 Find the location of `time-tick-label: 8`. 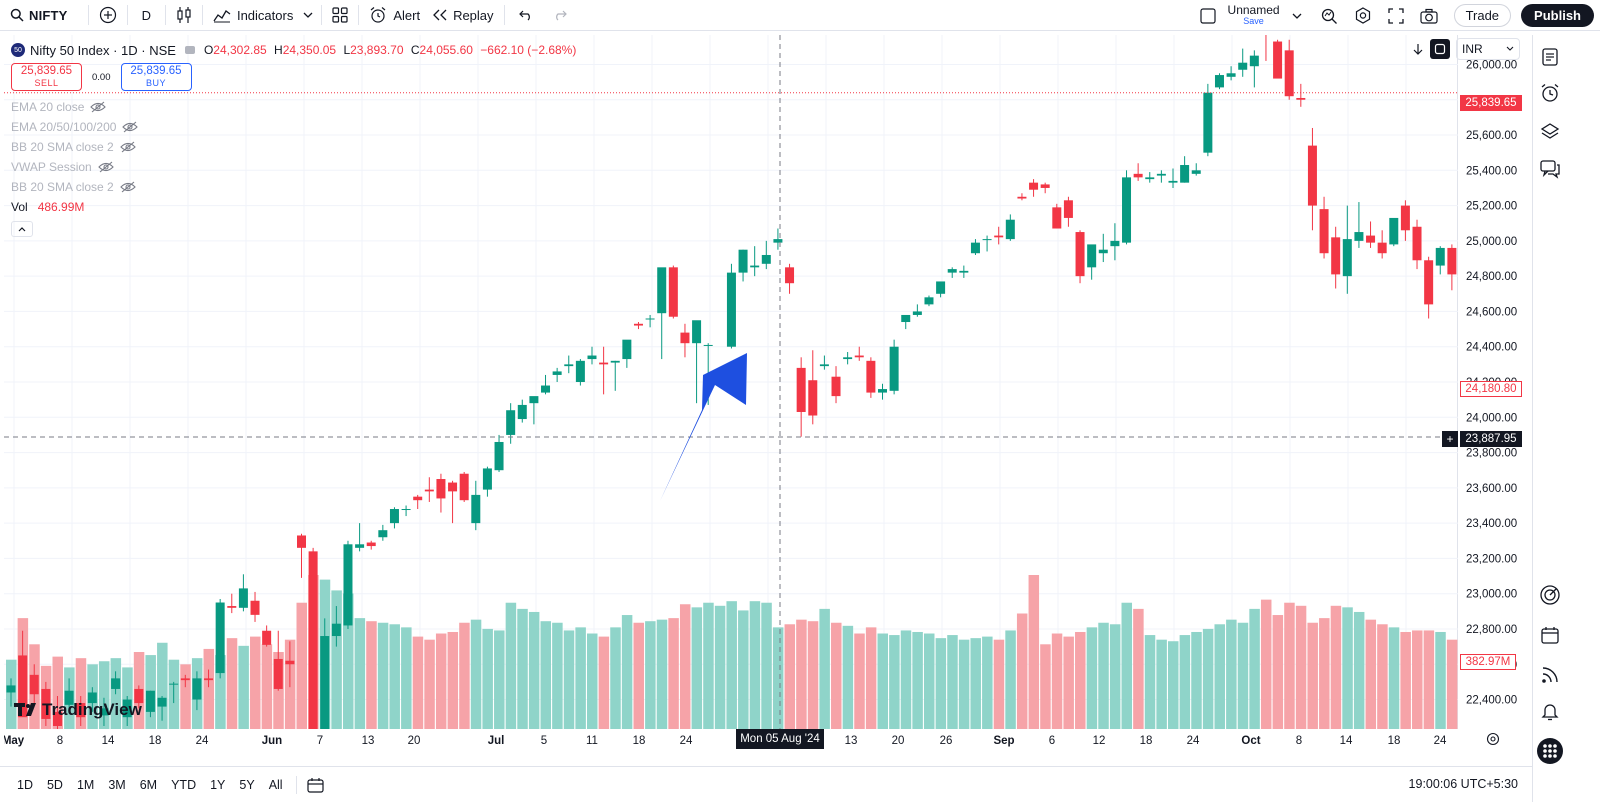

time-tick-label: 8 is located at coordinates (1299, 741).